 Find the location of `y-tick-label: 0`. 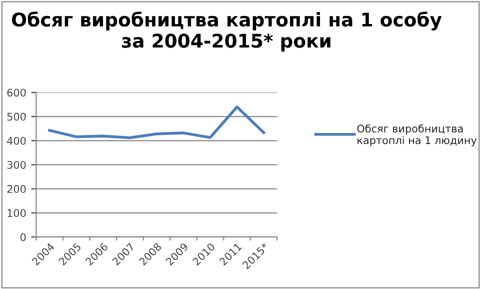

y-tick-label: 0 is located at coordinates (23, 237).